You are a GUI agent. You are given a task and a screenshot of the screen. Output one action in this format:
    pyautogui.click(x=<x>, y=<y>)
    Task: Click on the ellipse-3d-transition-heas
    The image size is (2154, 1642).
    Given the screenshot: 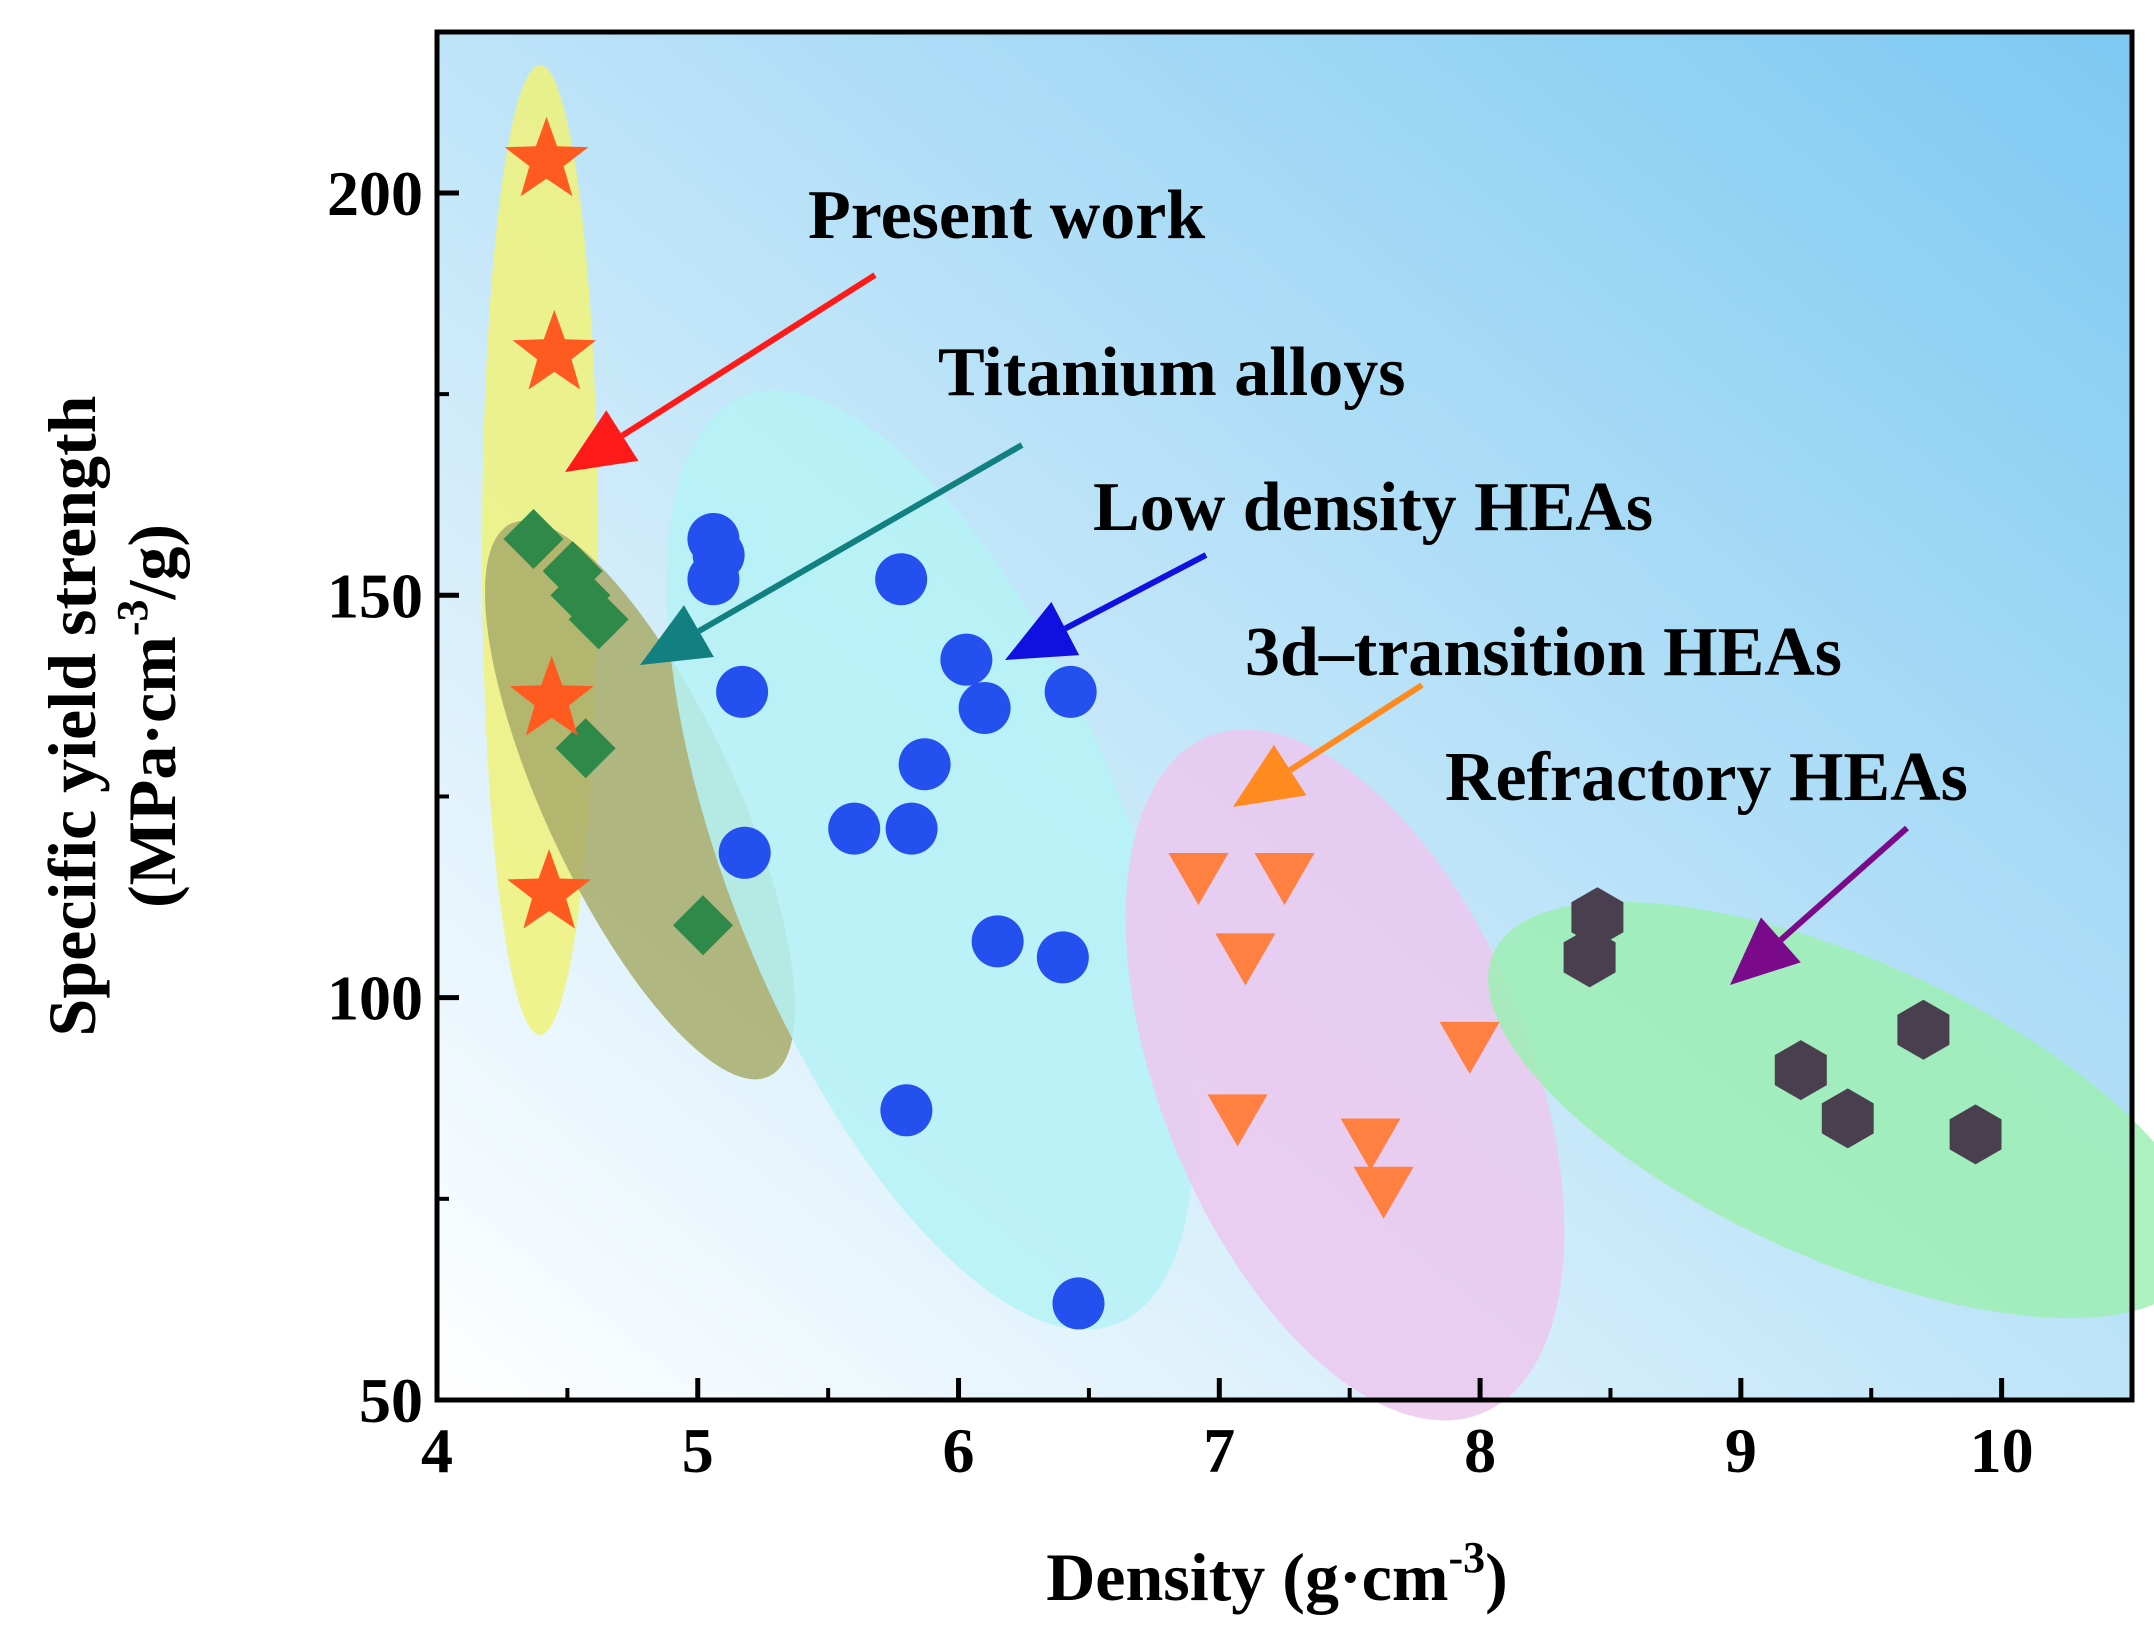 What is the action you would take?
    pyautogui.click(x=1345, y=1075)
    